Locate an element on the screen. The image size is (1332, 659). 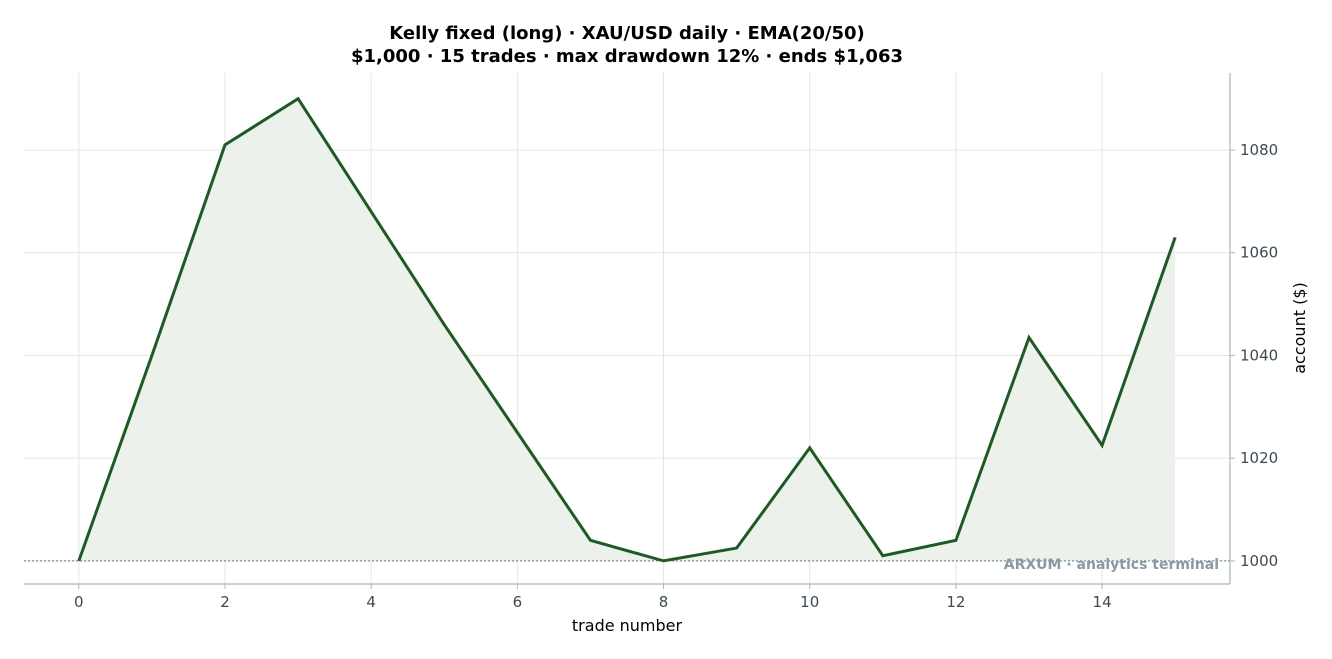
y-axis-label: account ($) is located at coordinates (1299, 328).